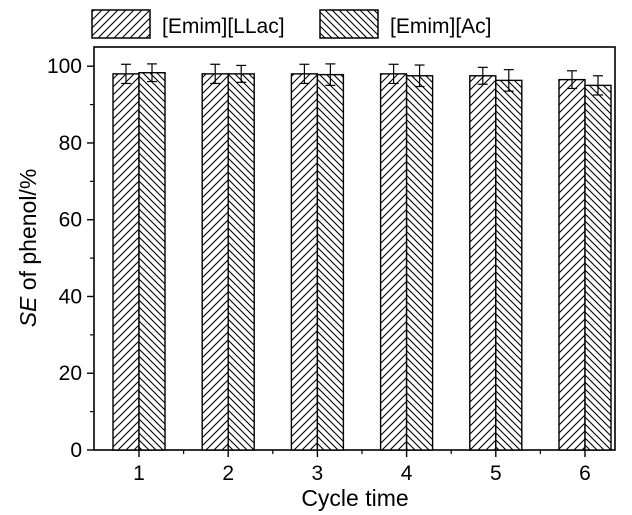 This screenshot has height=515, width=632. I want to click on x-tick-label-2: 2, so click(228, 473).